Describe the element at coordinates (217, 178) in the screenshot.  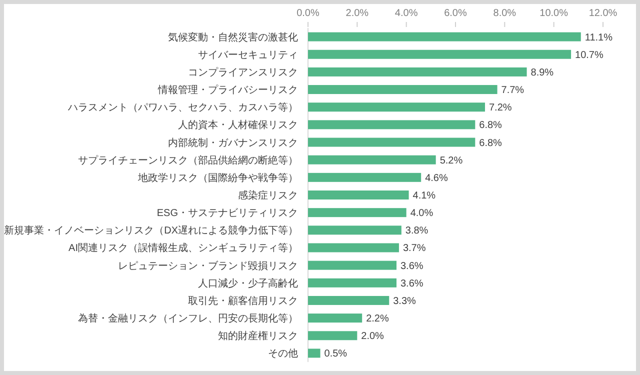
I see `y-tick-label: 地政学リスク（国際紛争や戦争等）` at that location.